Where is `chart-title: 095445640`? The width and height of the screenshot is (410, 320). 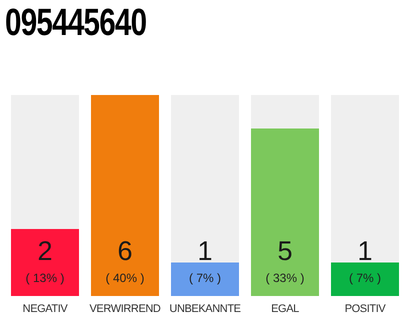
chart-title: 095445640 is located at coordinates (75, 23).